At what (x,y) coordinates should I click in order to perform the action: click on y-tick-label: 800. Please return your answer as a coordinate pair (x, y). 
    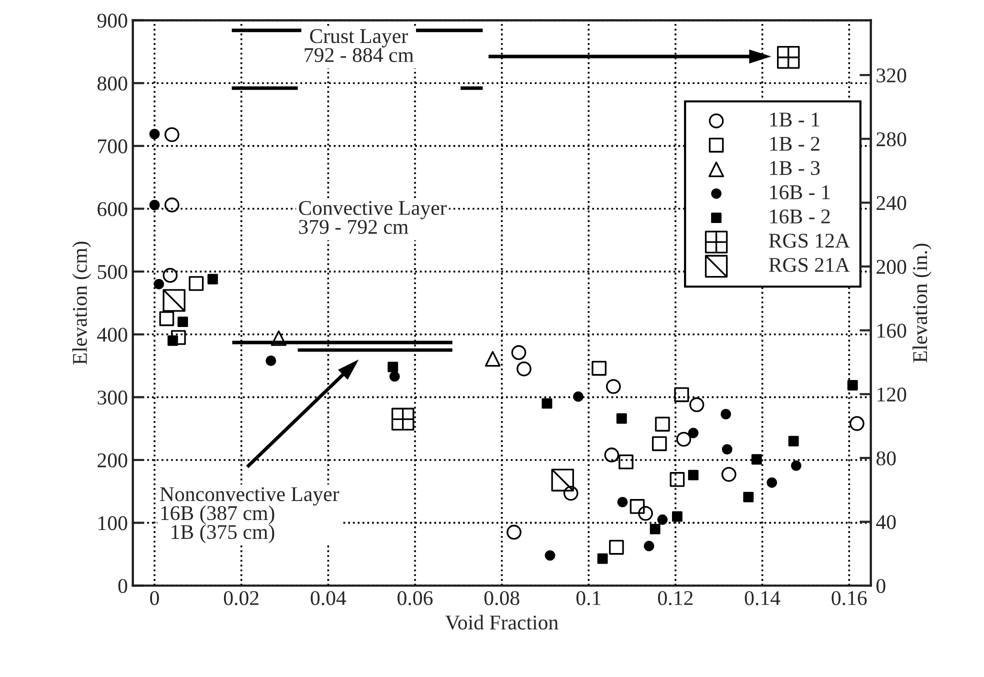
    Looking at the image, I should click on (113, 83).